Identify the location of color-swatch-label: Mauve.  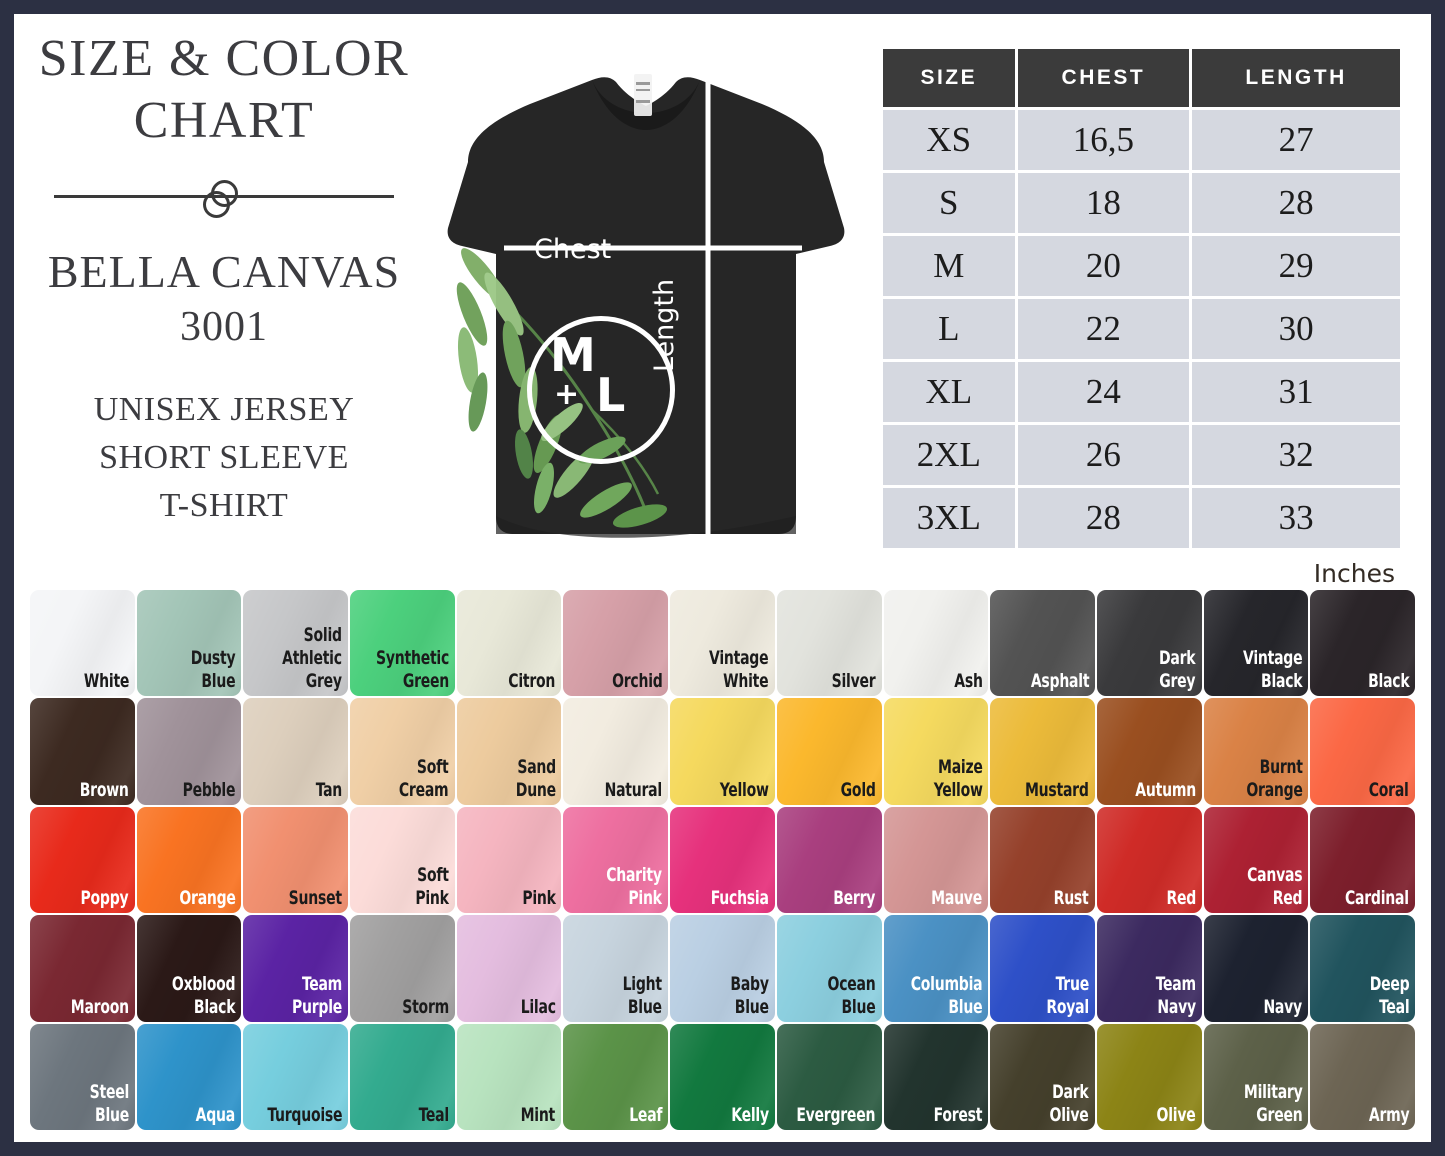
(957, 898).